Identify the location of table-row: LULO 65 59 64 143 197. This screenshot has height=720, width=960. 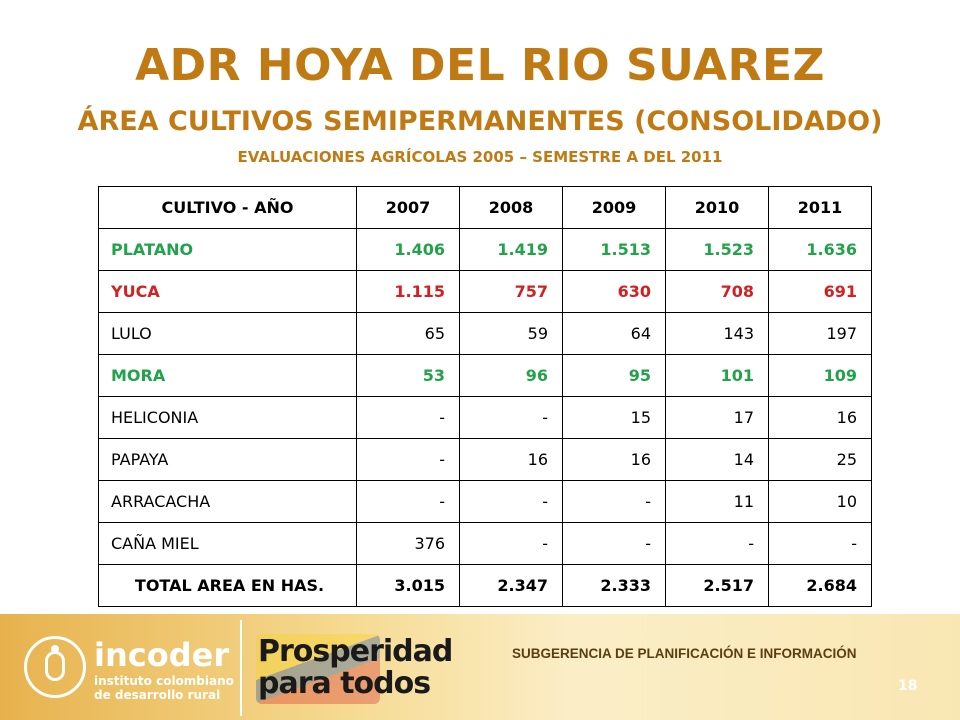
(485, 333).